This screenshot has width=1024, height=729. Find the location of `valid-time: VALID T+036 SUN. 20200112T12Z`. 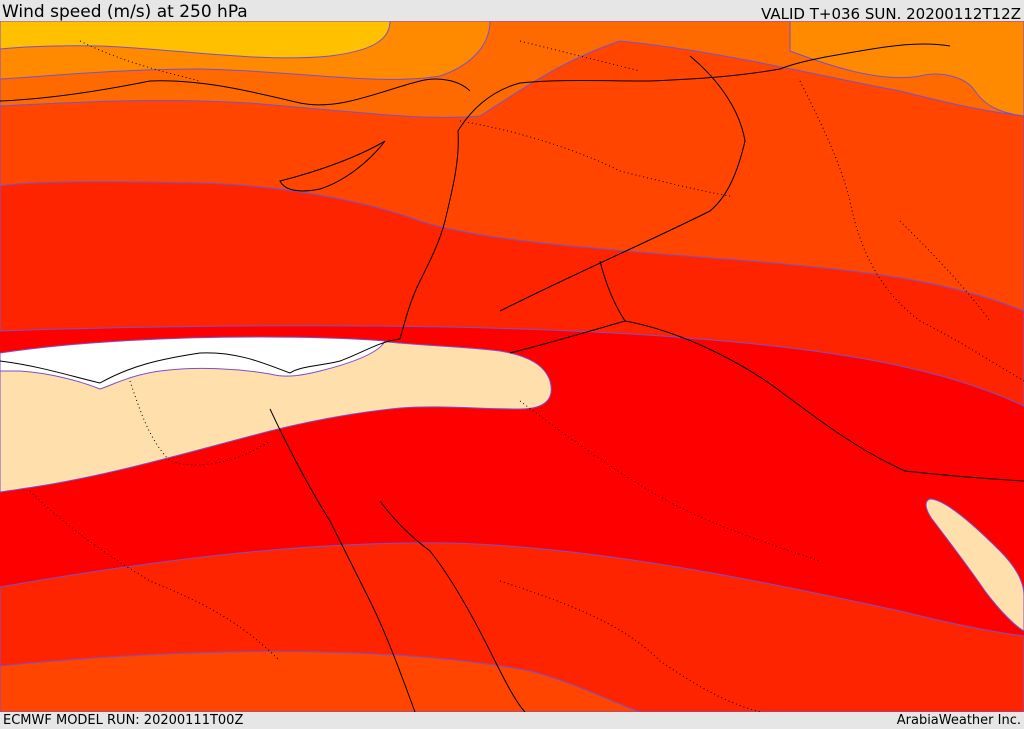

valid-time: VALID T+036 SUN. 20200112T12Z is located at coordinates (891, 14).